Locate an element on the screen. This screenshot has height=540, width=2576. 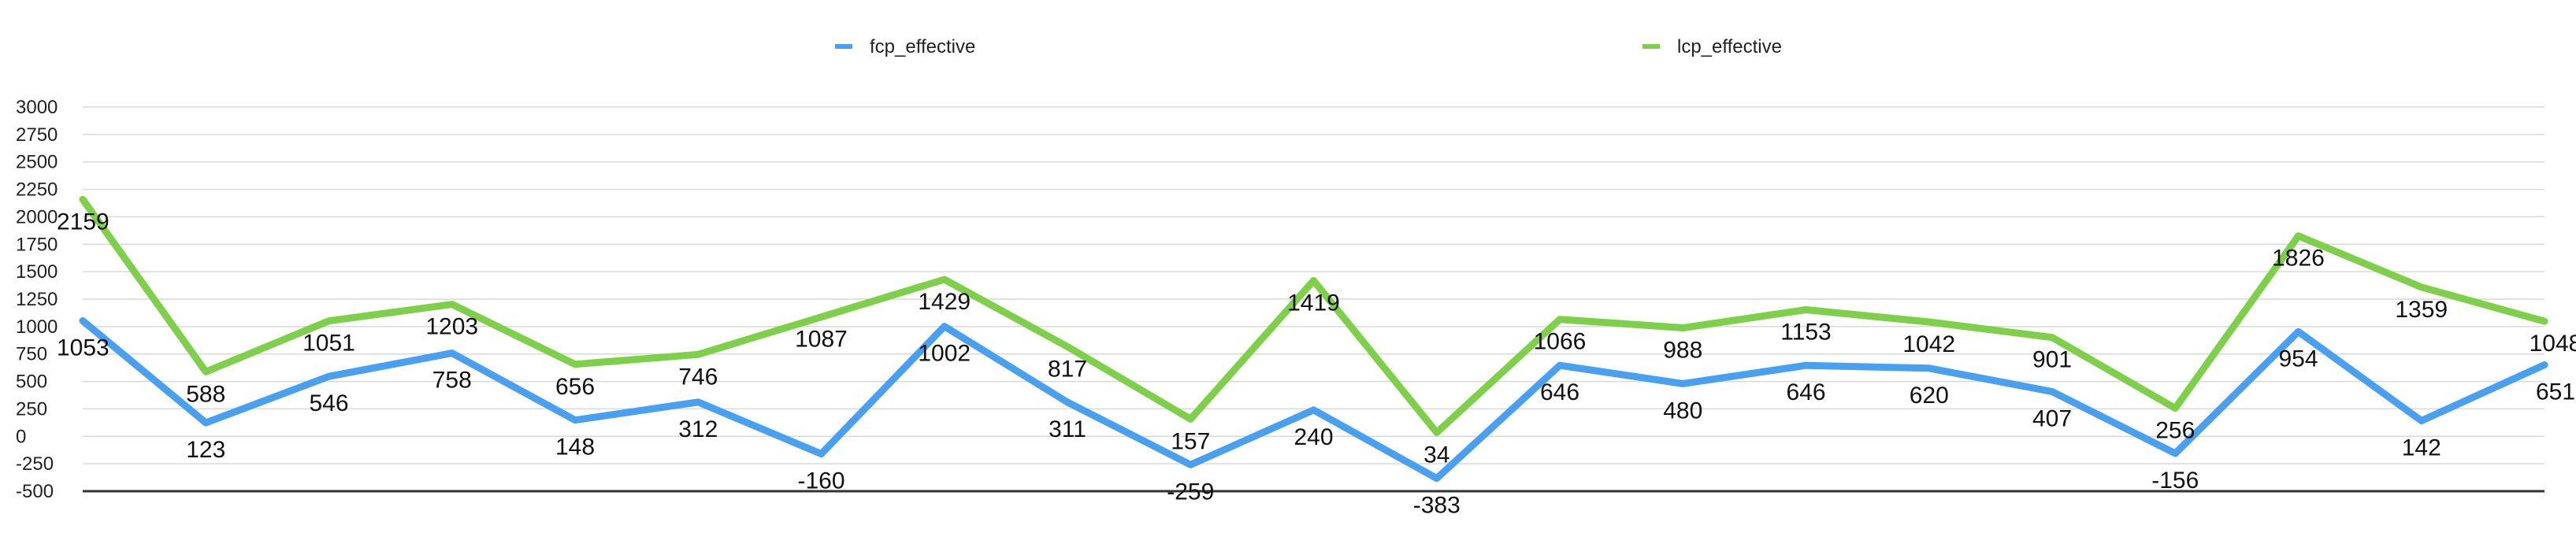
y-tick-label: -500 is located at coordinates (35, 492).